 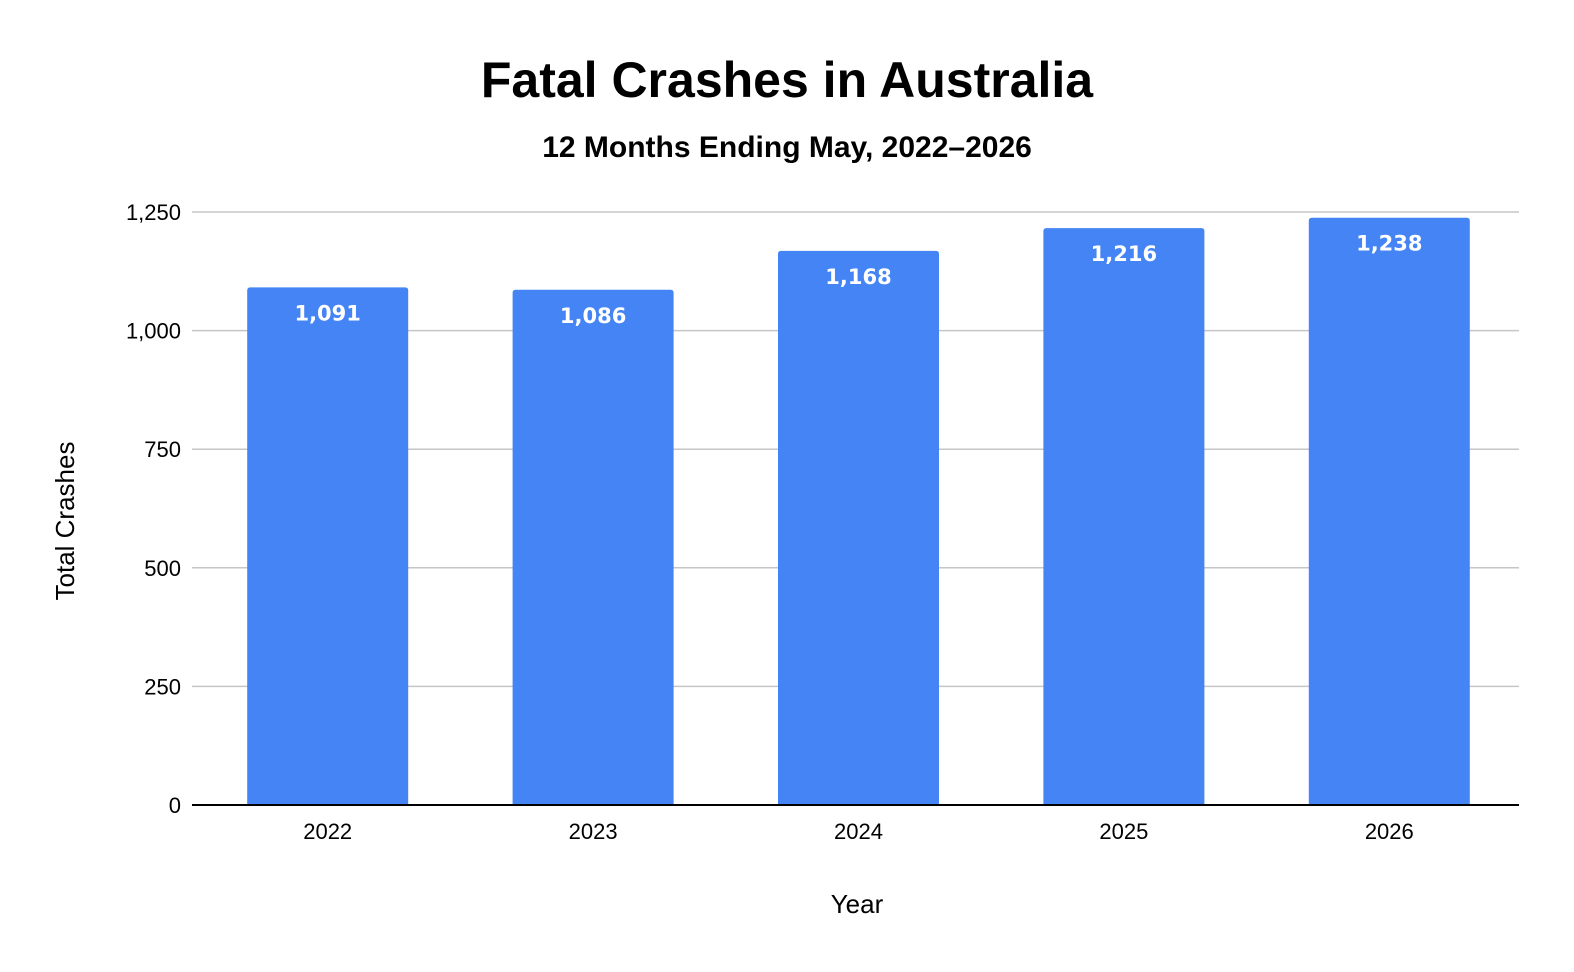 I want to click on chart-subtitle: 12 Months Ending May, 2022–2026, so click(x=787, y=147).